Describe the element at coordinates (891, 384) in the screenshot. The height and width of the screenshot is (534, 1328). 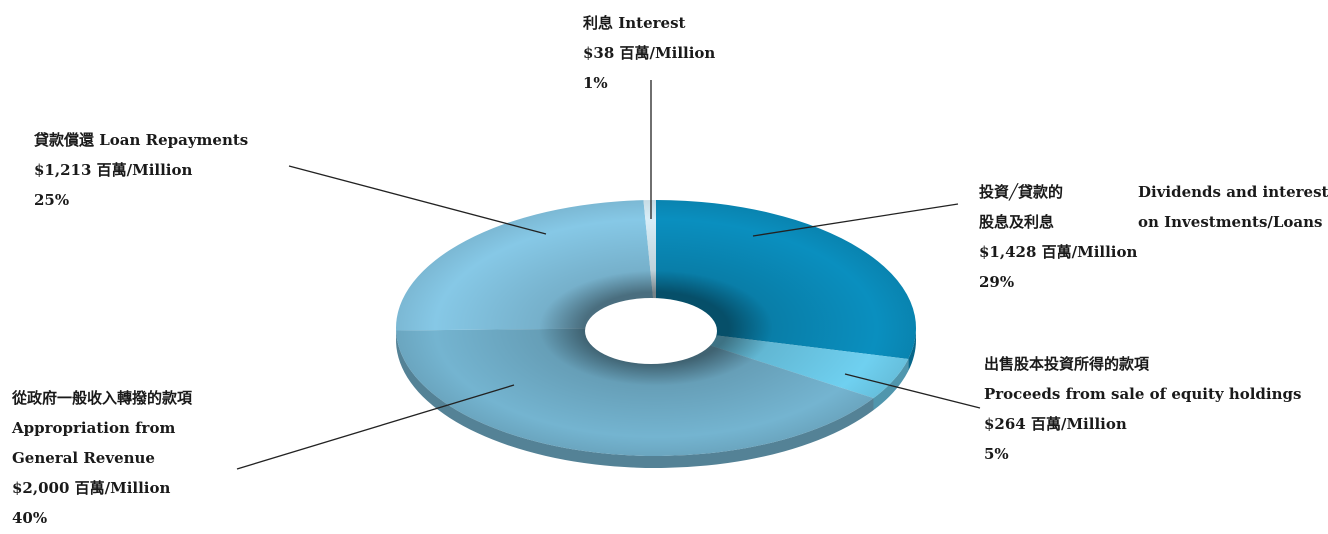
I see `slice-side-equity-sale` at that location.